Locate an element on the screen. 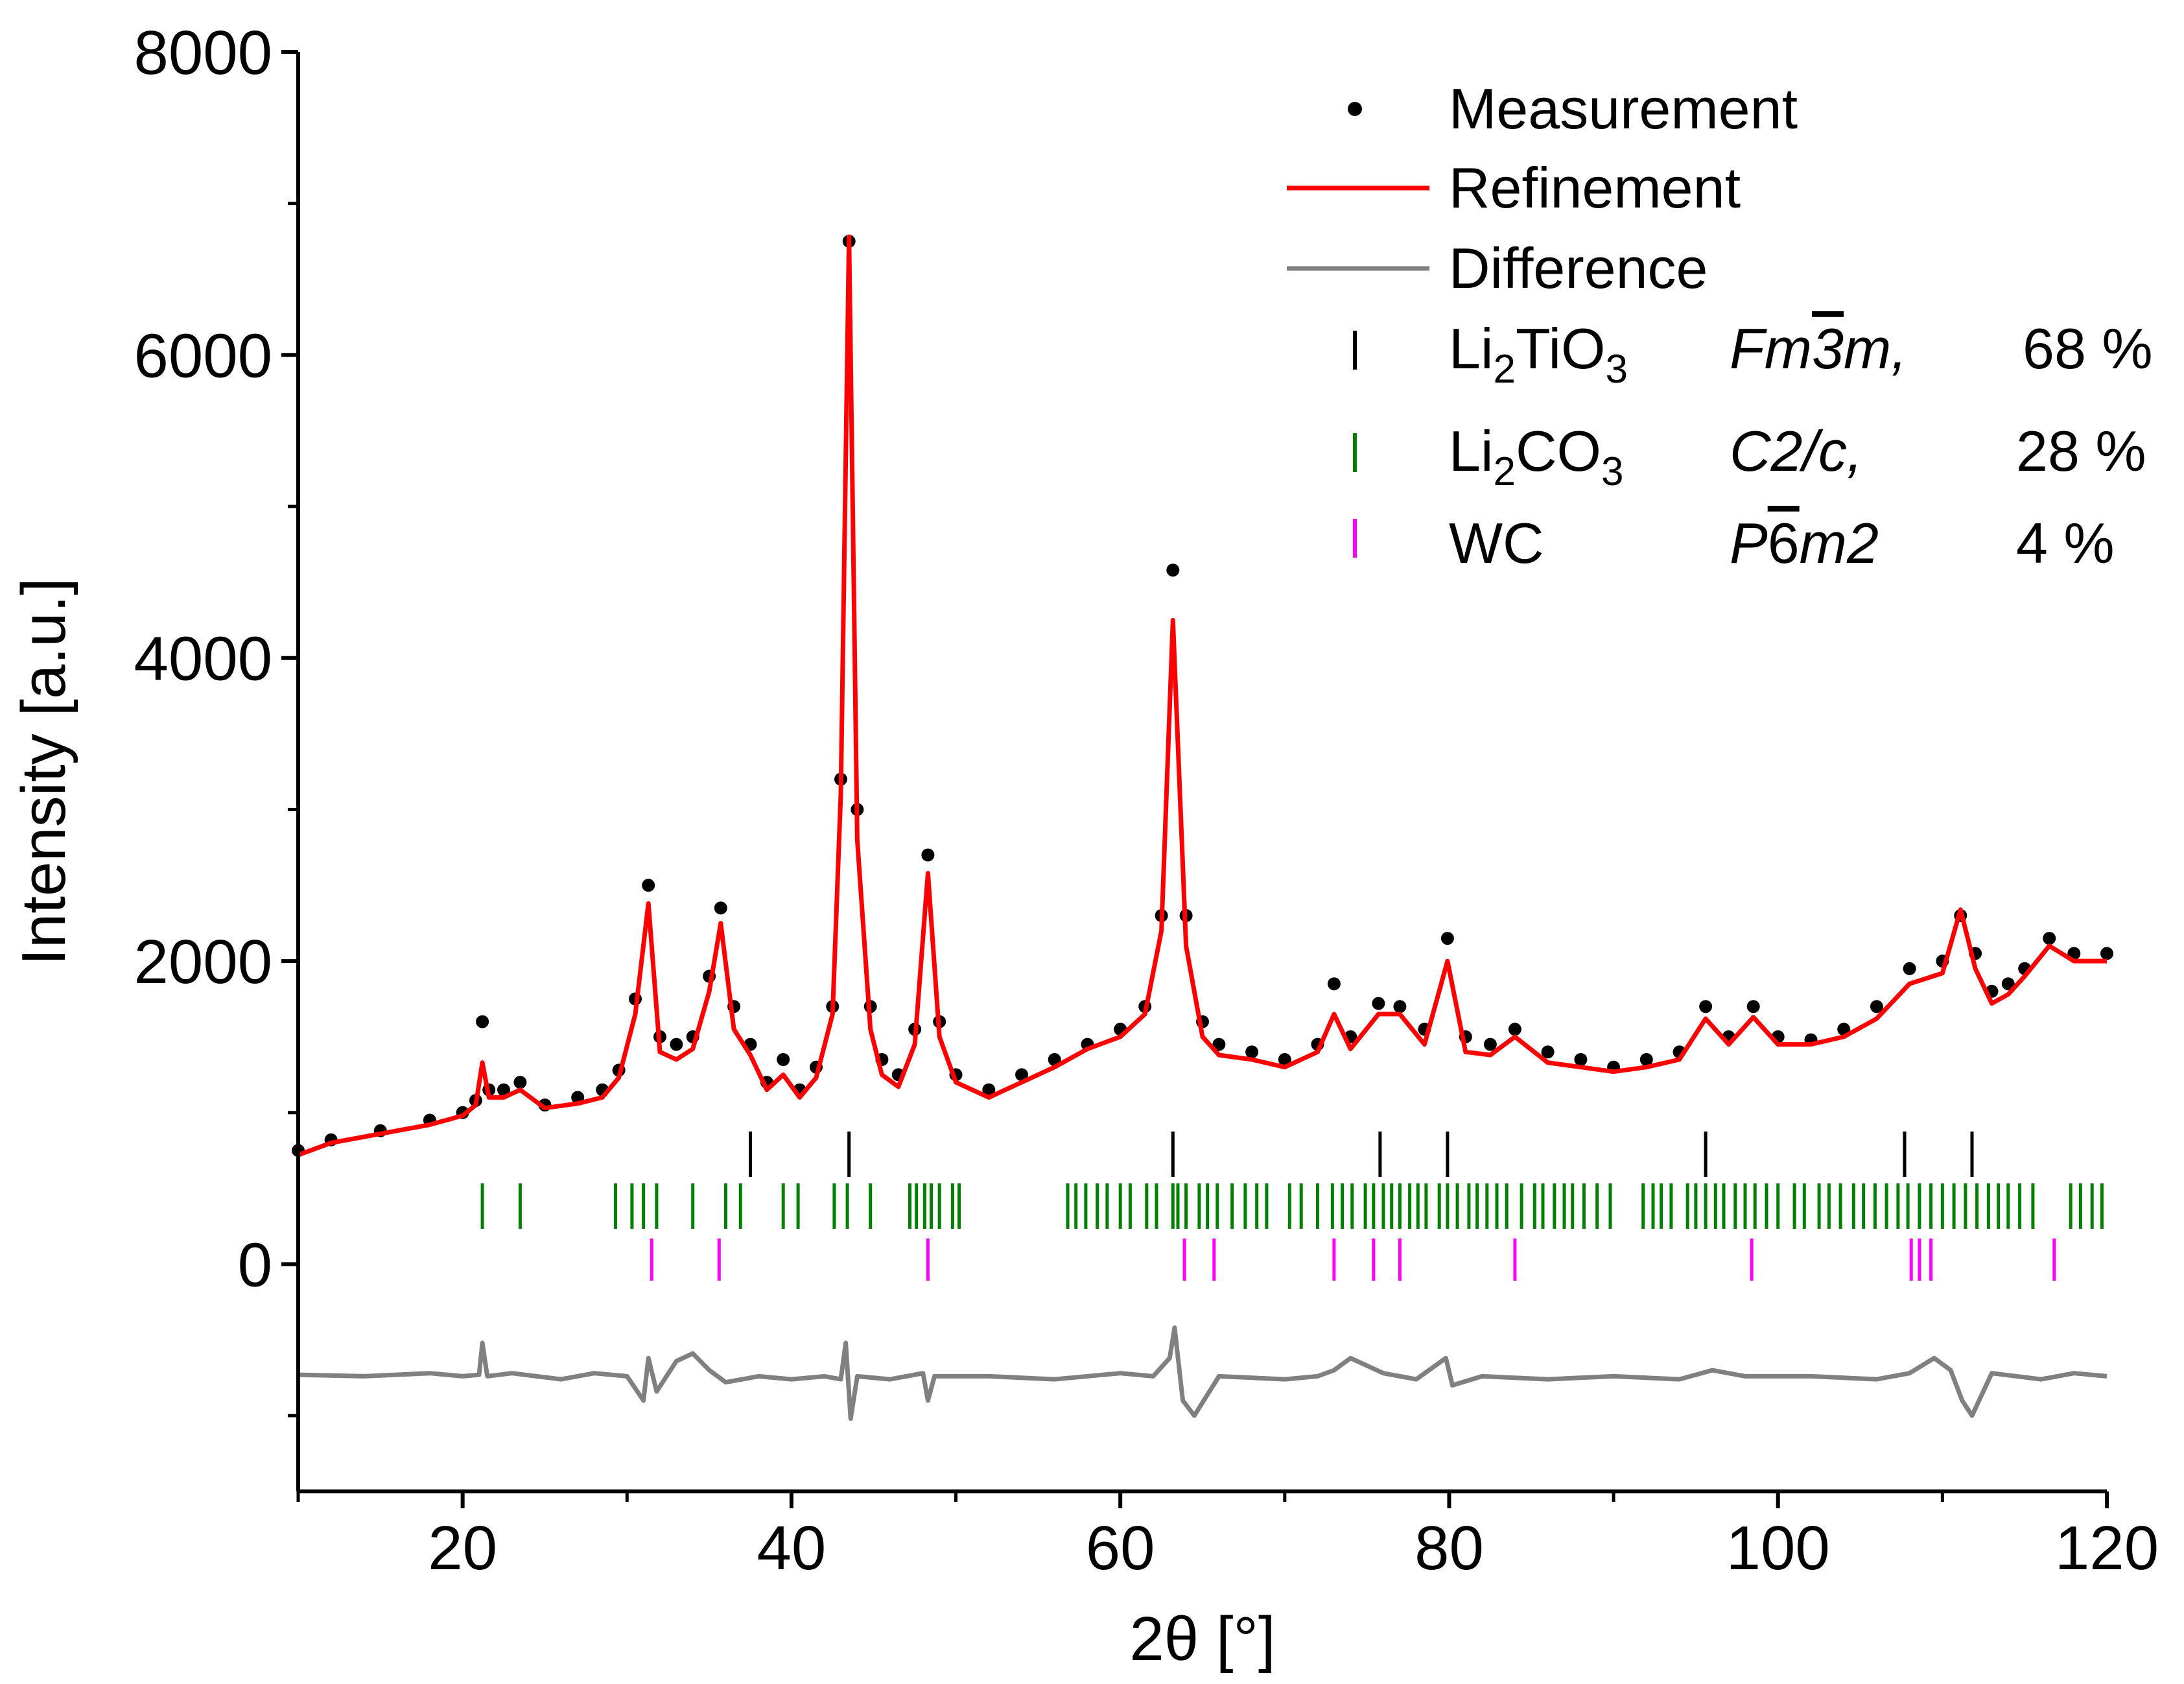 This screenshot has width=2184, height=1684. y-tick-label: 6000 is located at coordinates (203, 355).